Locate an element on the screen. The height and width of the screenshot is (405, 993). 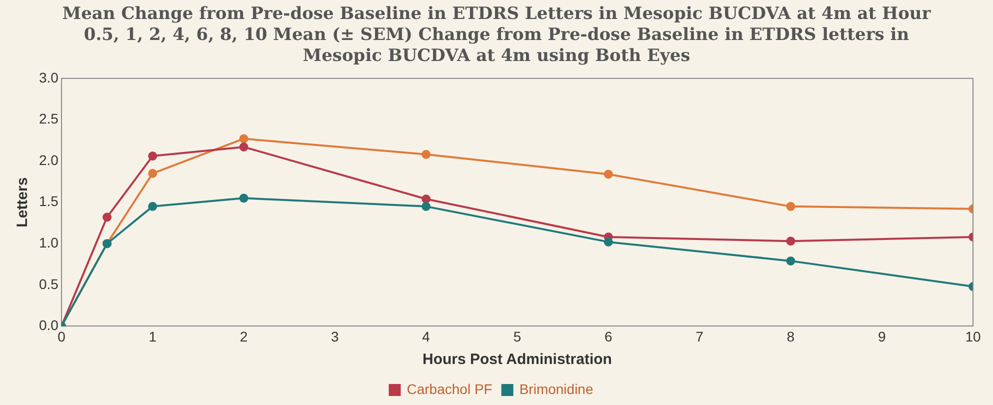
y-tick-label: 1.0 is located at coordinates (48, 242).